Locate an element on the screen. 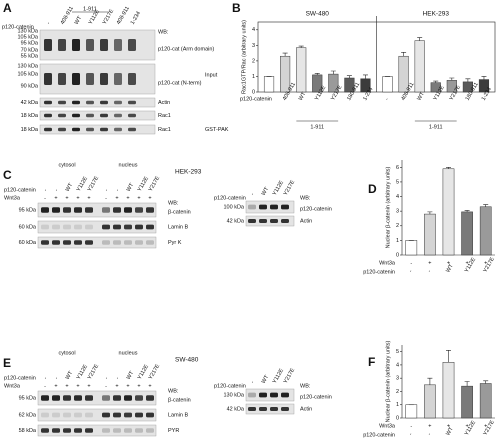 The height and width of the screenshot is (440, 500). marker: 58 kDa is located at coordinates (28, 431).